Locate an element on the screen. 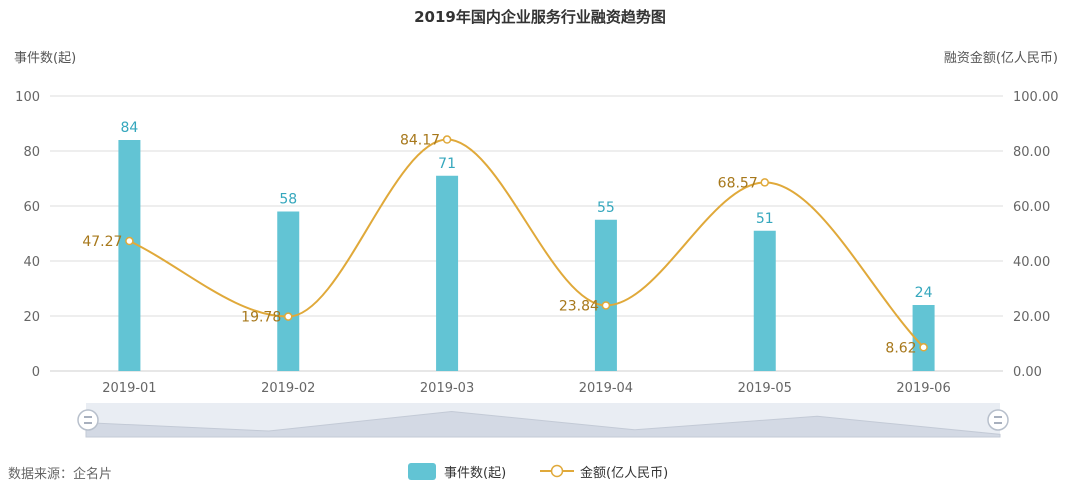 The height and width of the screenshot is (504, 1080). legend-bar-label: 事件数(起) is located at coordinates (475, 473).